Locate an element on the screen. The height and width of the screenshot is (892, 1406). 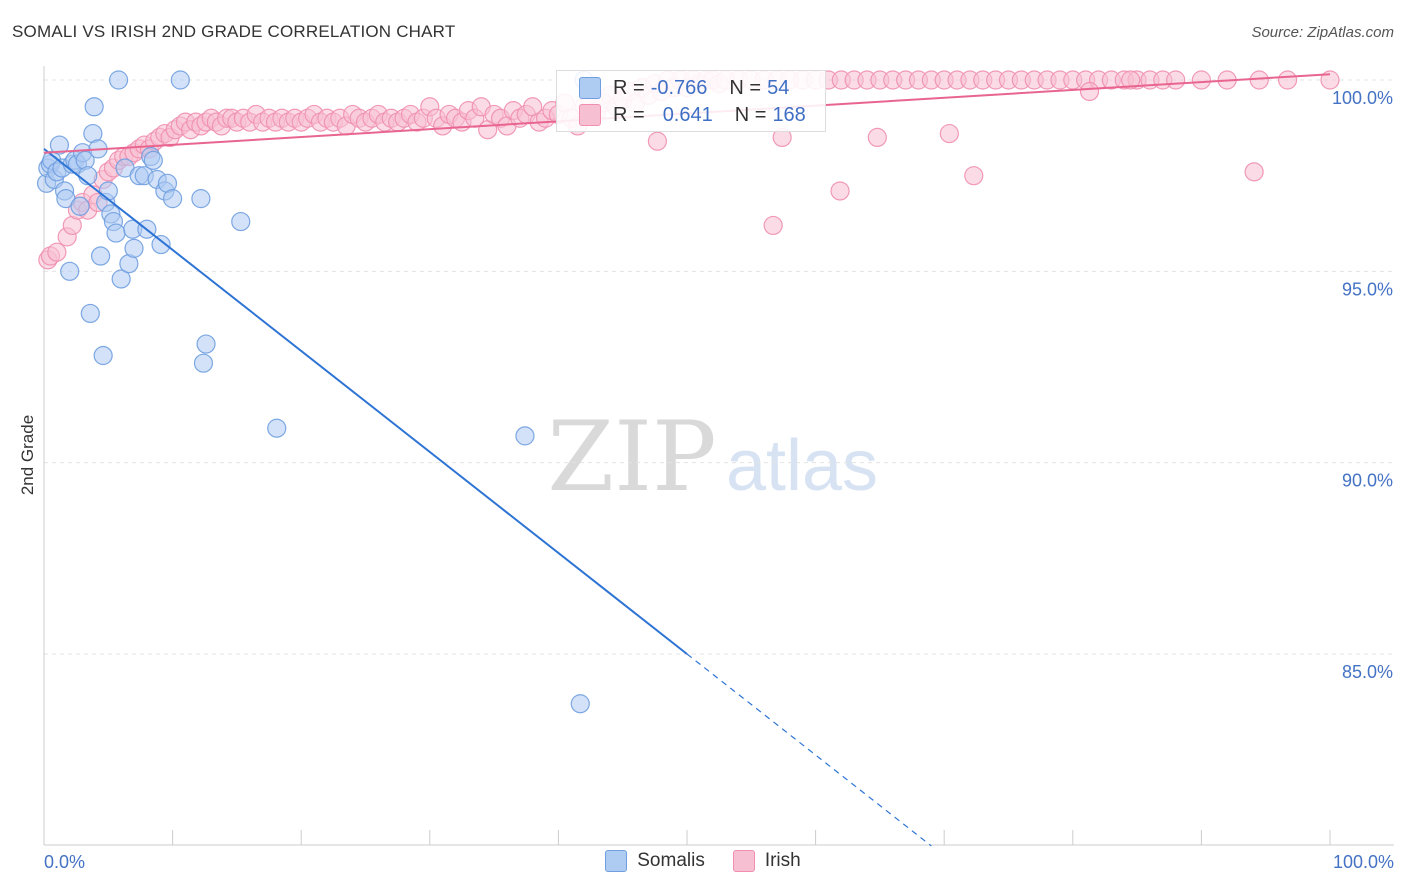
legend-label-somalis: Somalis is located at coordinates (671, 860).